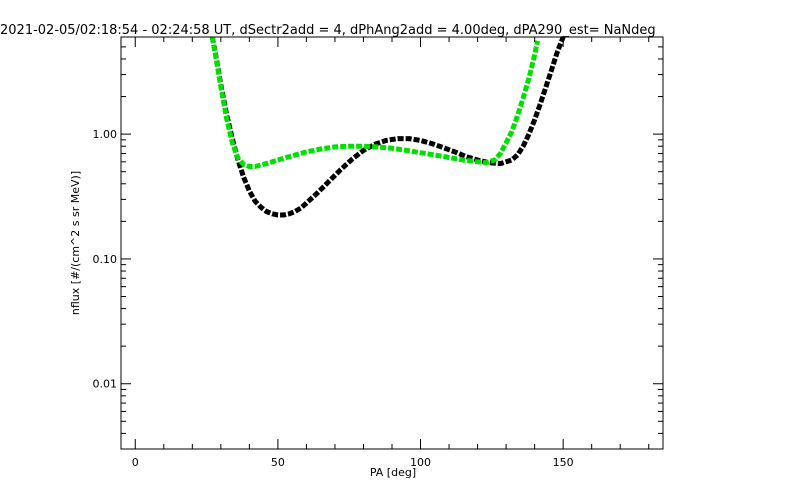  I want to click on y-tick-label: 0.01, so click(105, 384).